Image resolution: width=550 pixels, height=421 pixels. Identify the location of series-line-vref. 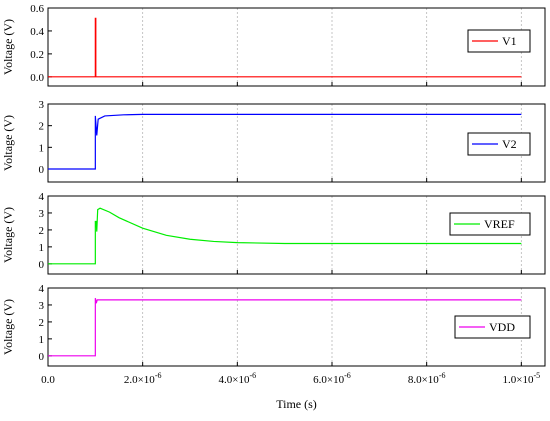
(285, 236).